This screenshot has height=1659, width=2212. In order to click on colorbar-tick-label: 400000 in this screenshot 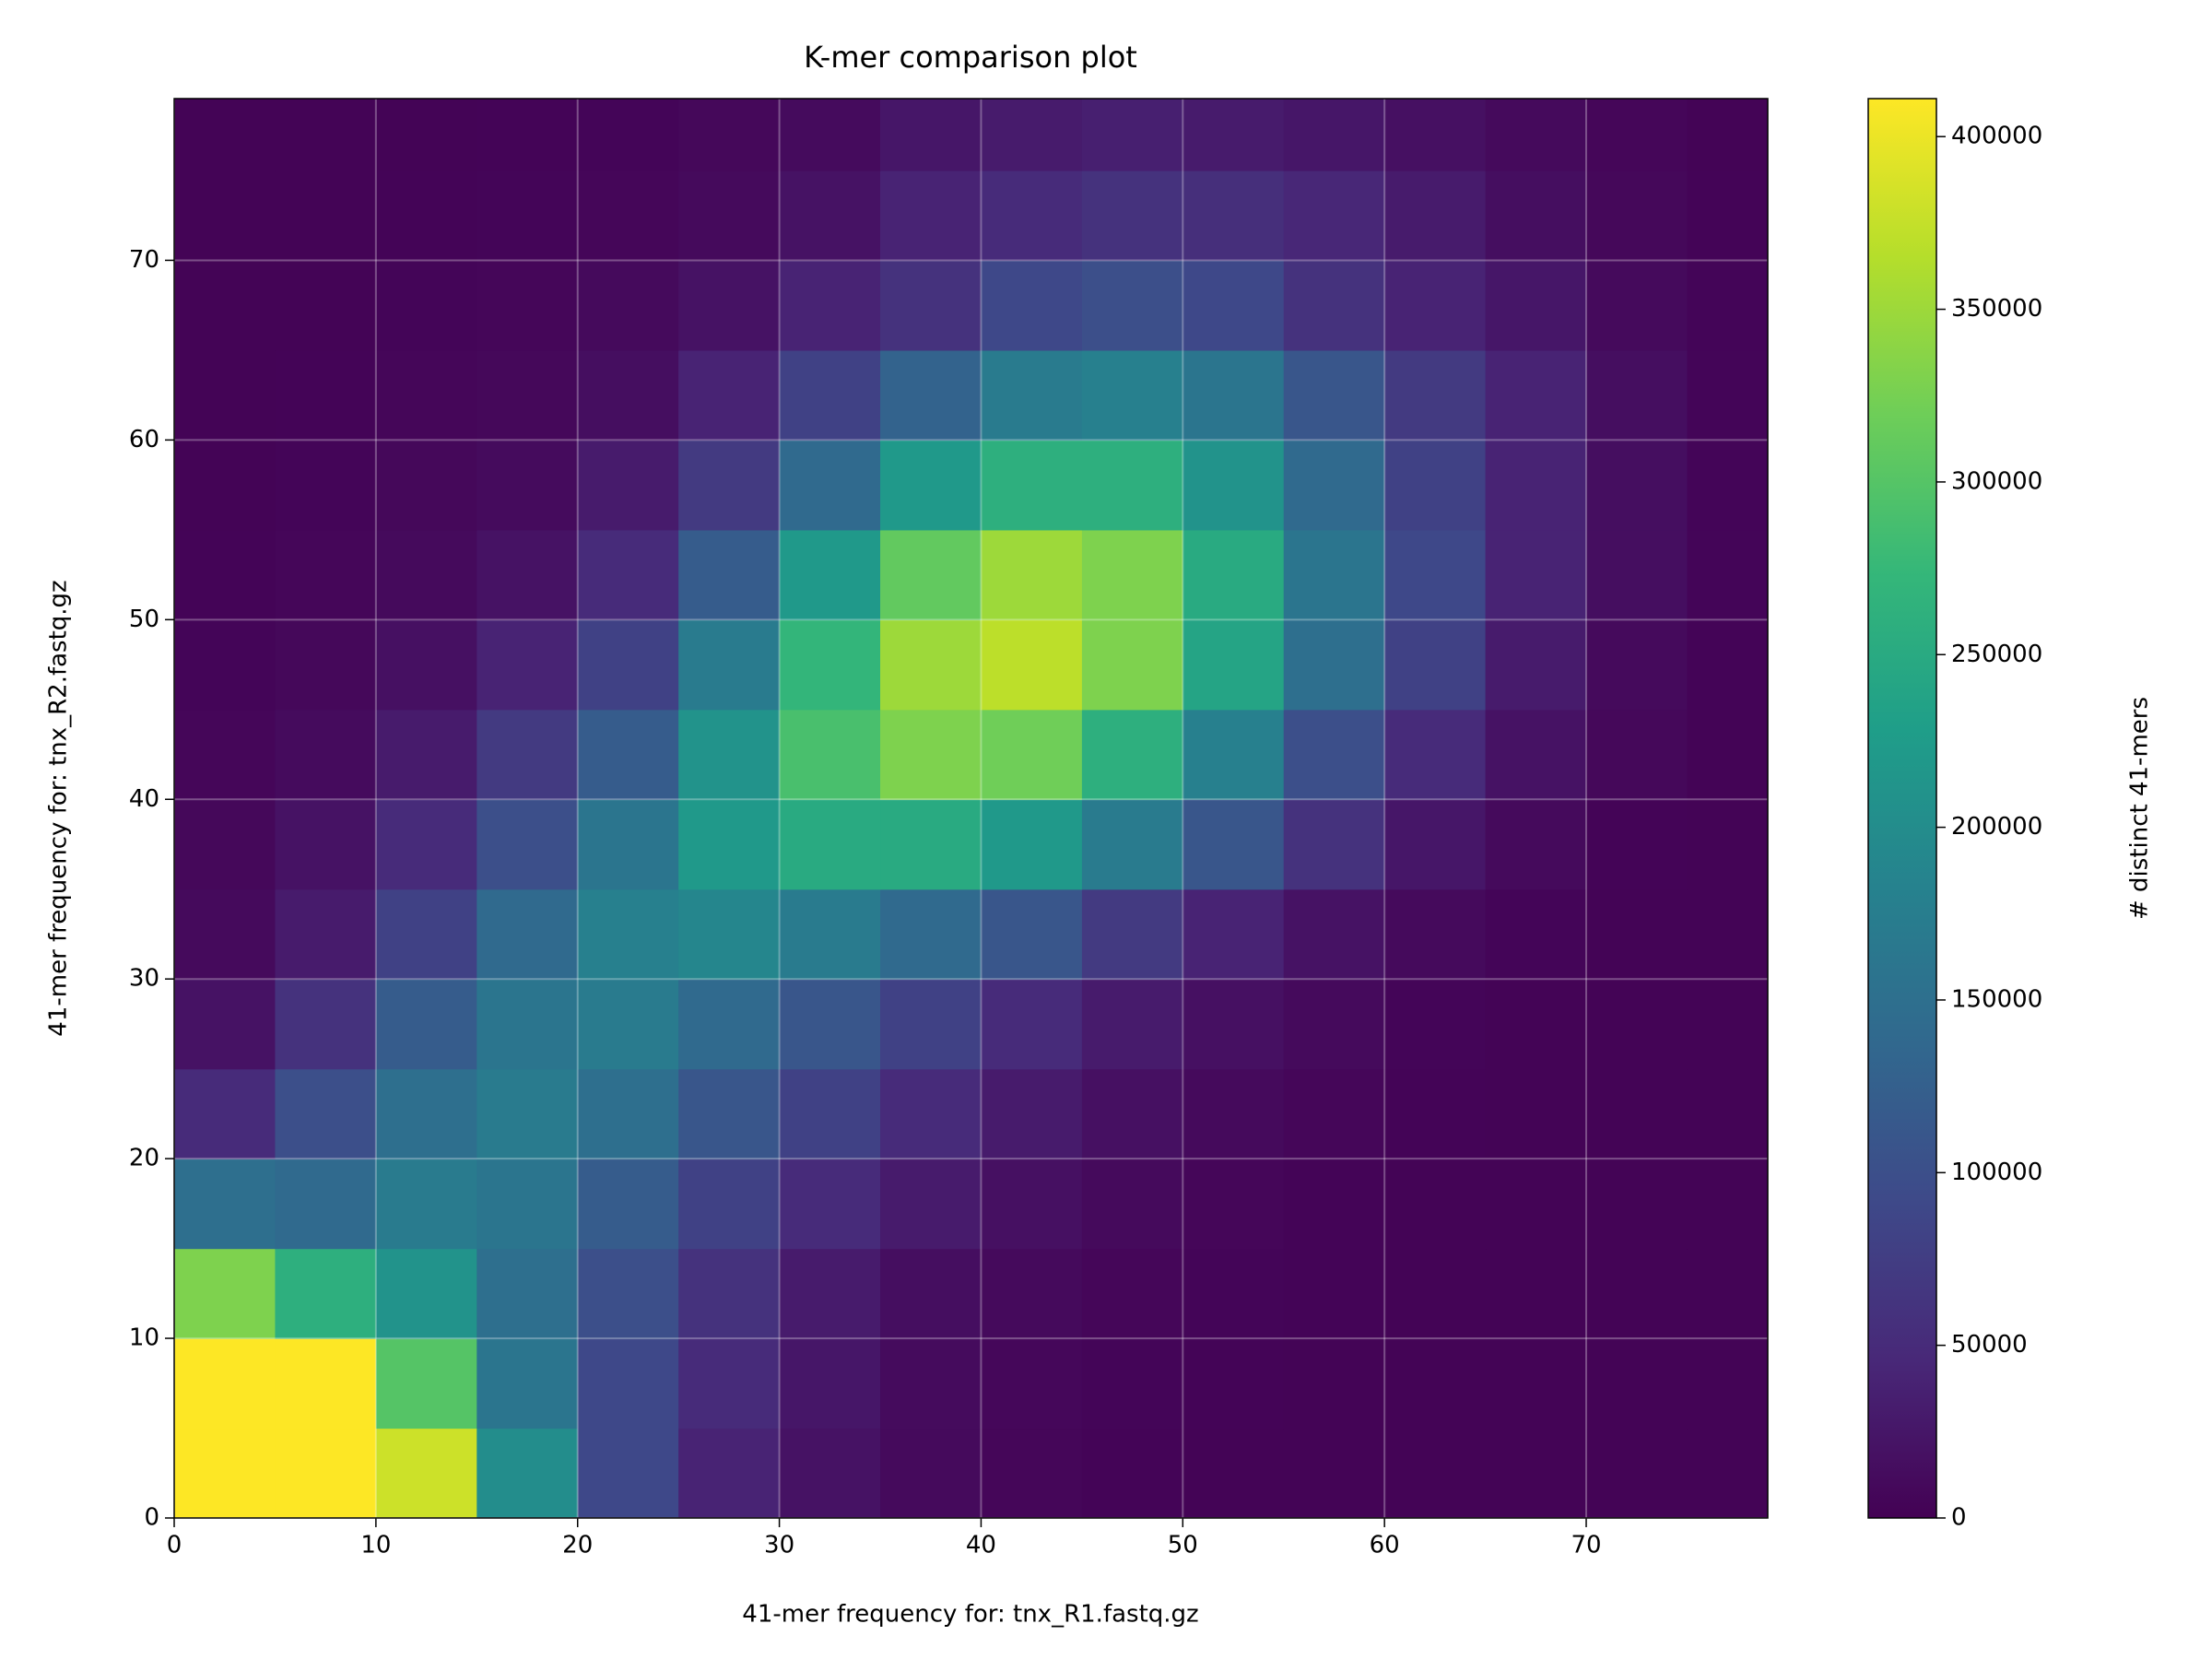, I will do `click(1996, 136)`.